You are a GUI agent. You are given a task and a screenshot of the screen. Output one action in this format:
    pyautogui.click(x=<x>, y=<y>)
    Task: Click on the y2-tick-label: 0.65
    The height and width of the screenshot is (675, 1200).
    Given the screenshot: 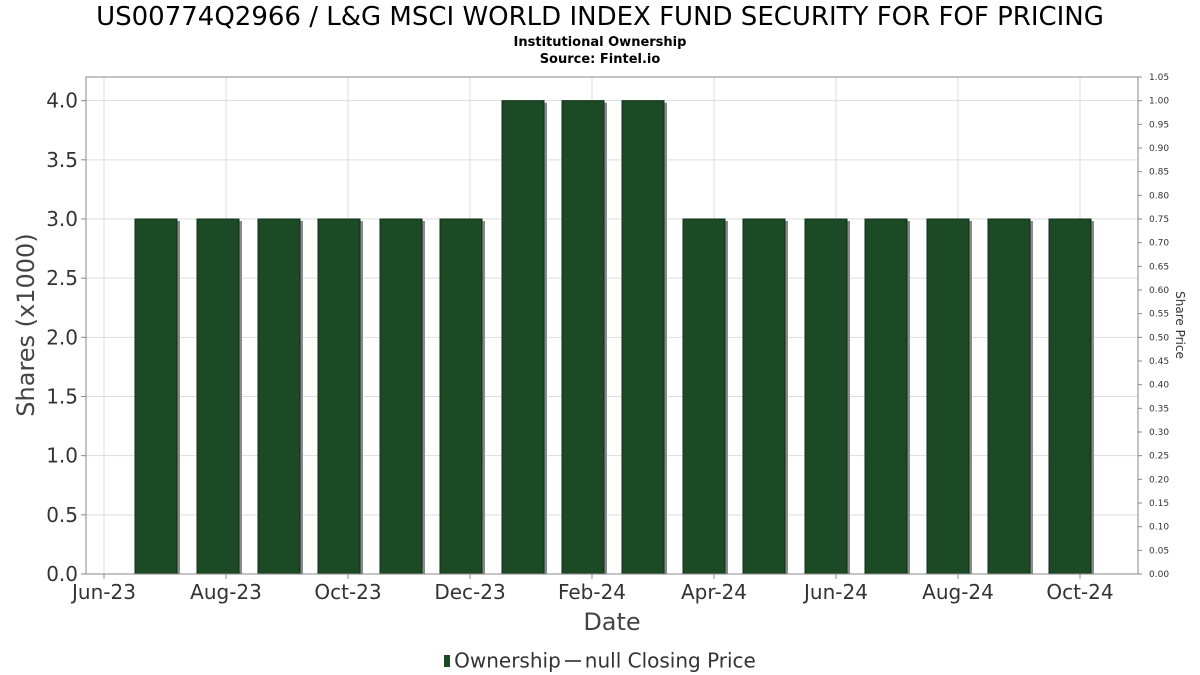 What is the action you would take?
    pyautogui.click(x=1159, y=267)
    